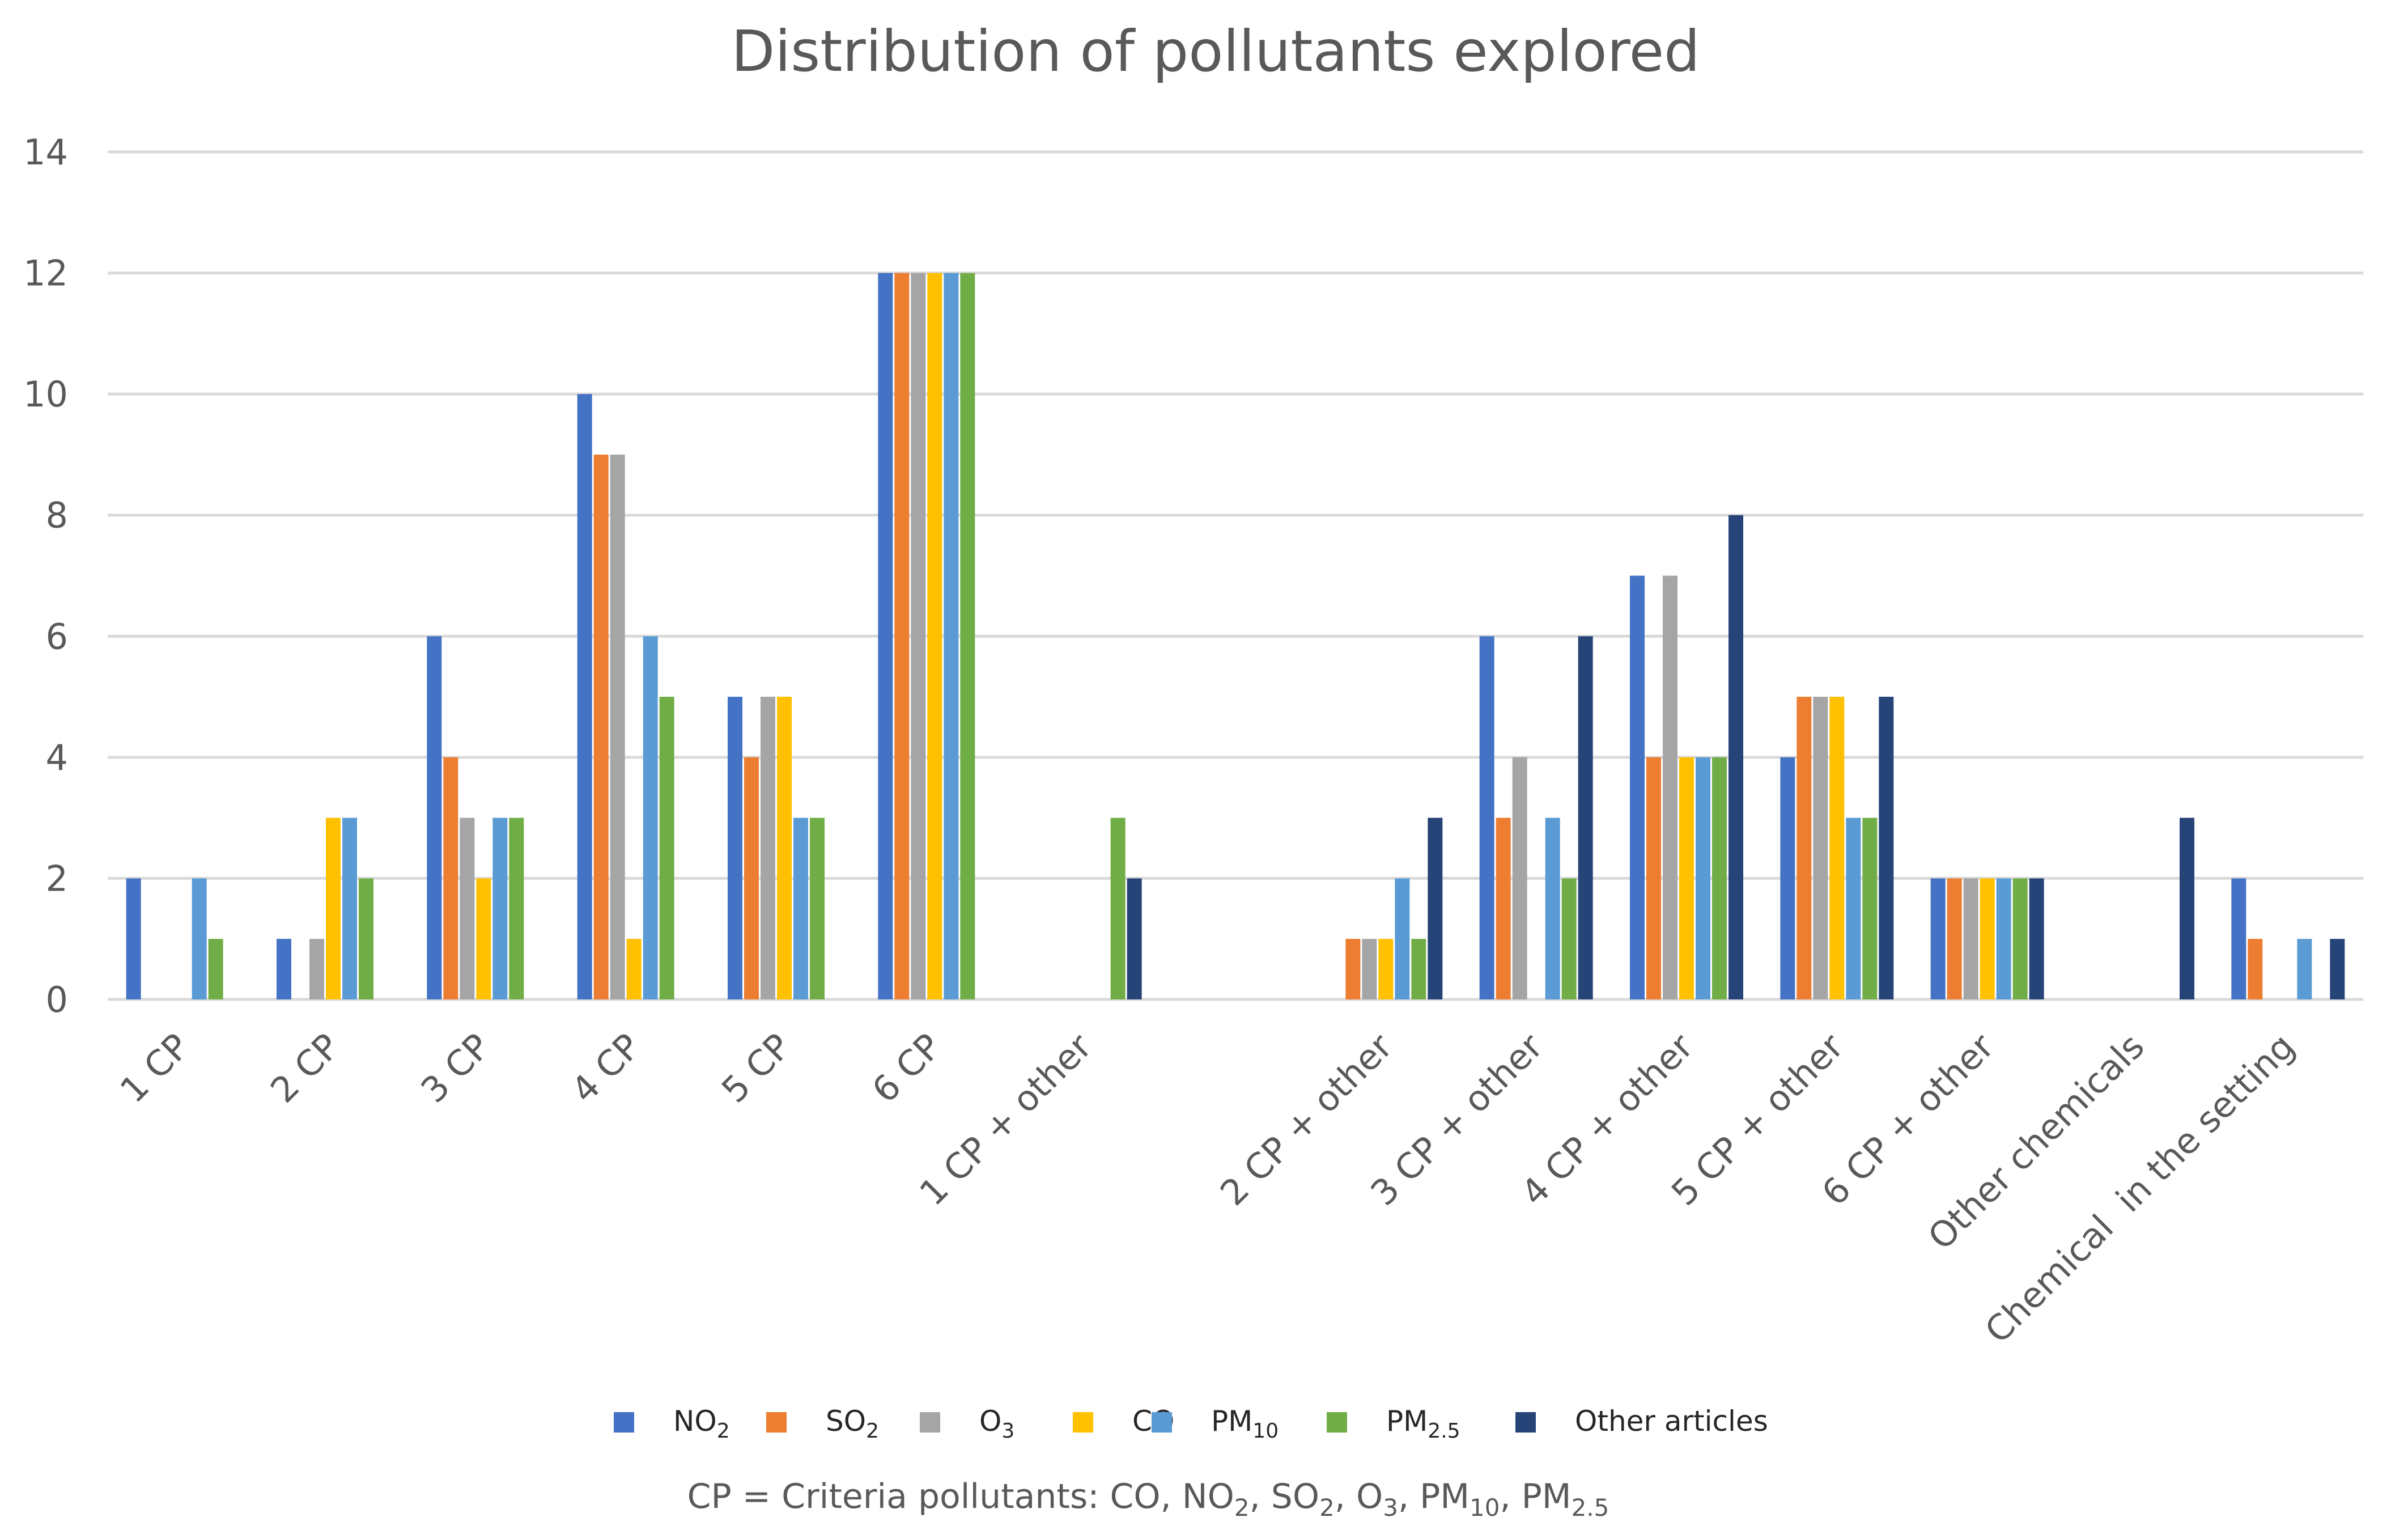 The width and height of the screenshot is (2408, 1534). What do you see at coordinates (57, 757) in the screenshot?
I see `y-tick-label: 4` at bounding box center [57, 757].